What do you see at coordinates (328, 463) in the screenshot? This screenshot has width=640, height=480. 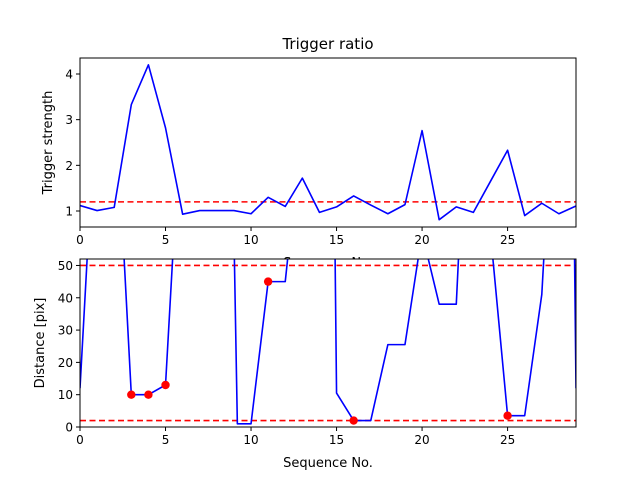 I see `x-axis-label-1: Sequence No.` at bounding box center [328, 463].